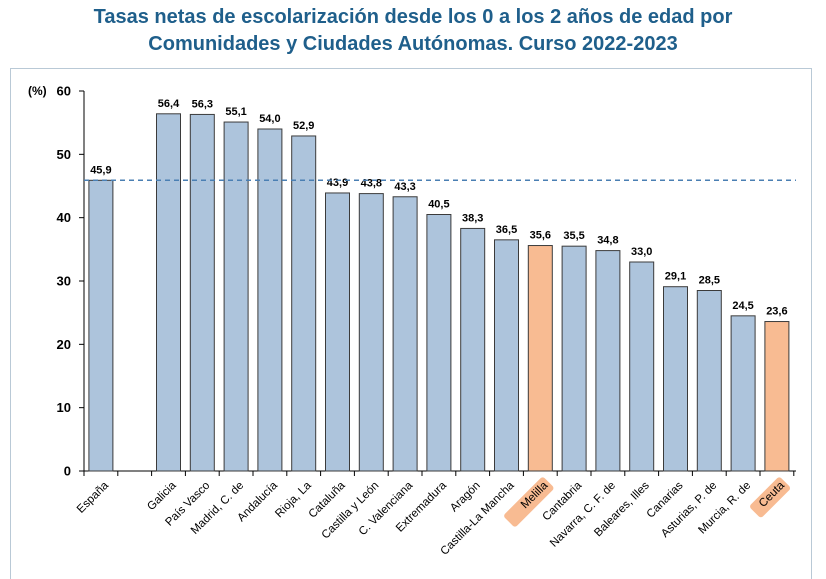 Image resolution: width=826 pixels, height=579 pixels. What do you see at coordinates (64, 281) in the screenshot?
I see `y-tick-label: 30` at bounding box center [64, 281].